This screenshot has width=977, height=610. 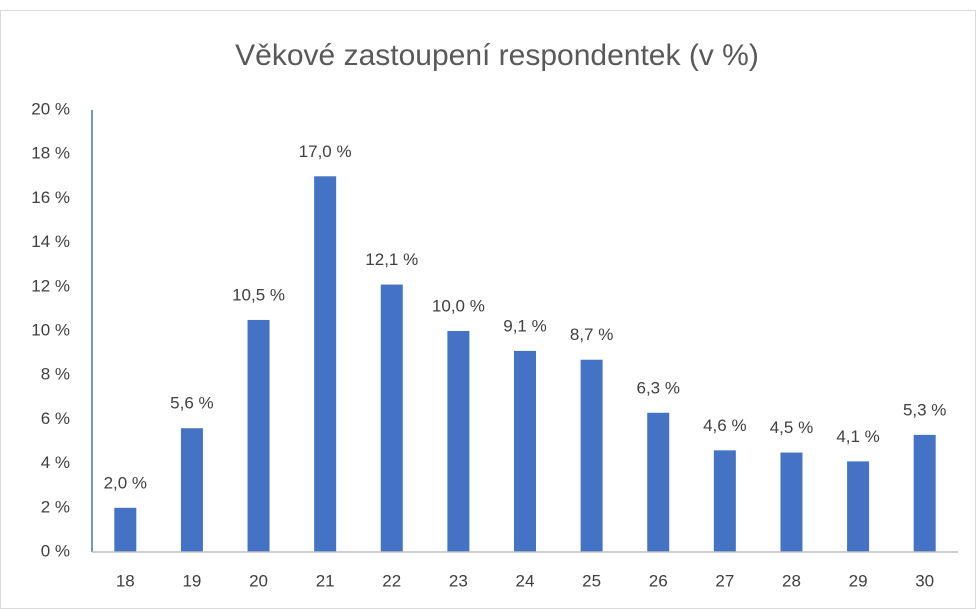 I want to click on data-label: 12,1 %, so click(x=391, y=259).